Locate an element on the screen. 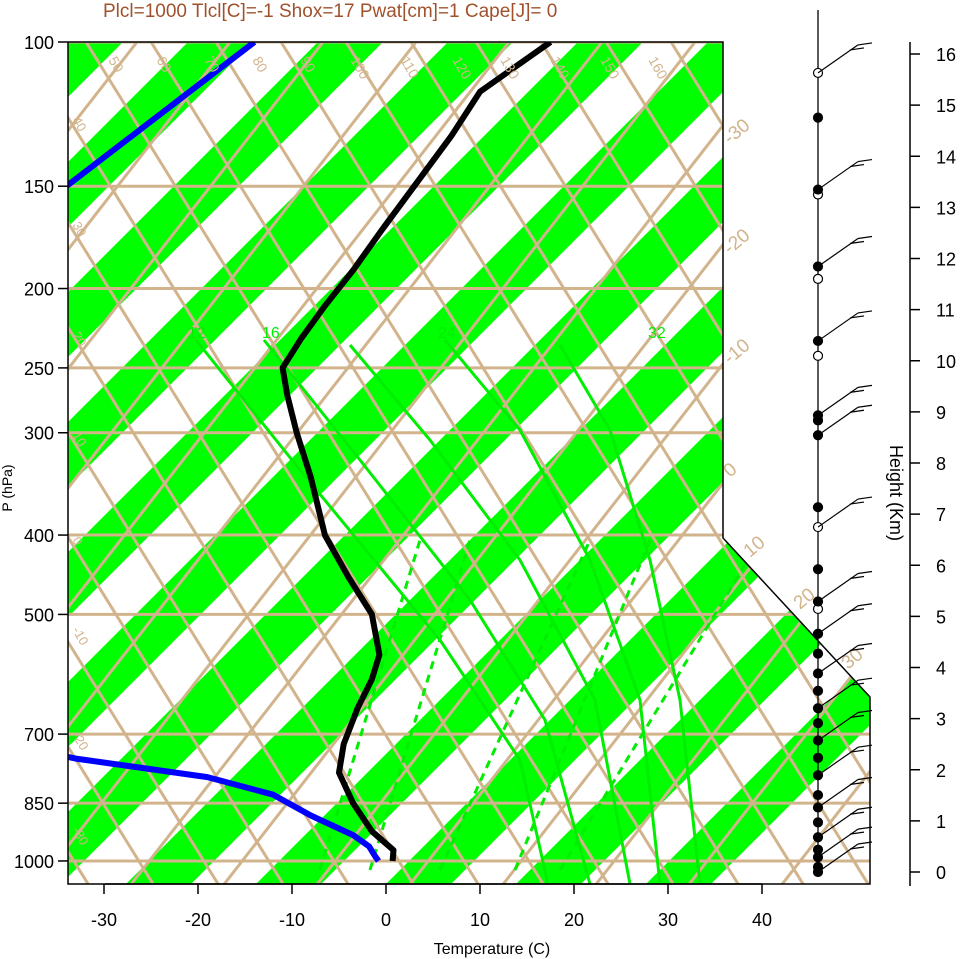 The width and height of the screenshot is (961, 959). mixing-ratio-label: 12 is located at coordinates (197, 333).